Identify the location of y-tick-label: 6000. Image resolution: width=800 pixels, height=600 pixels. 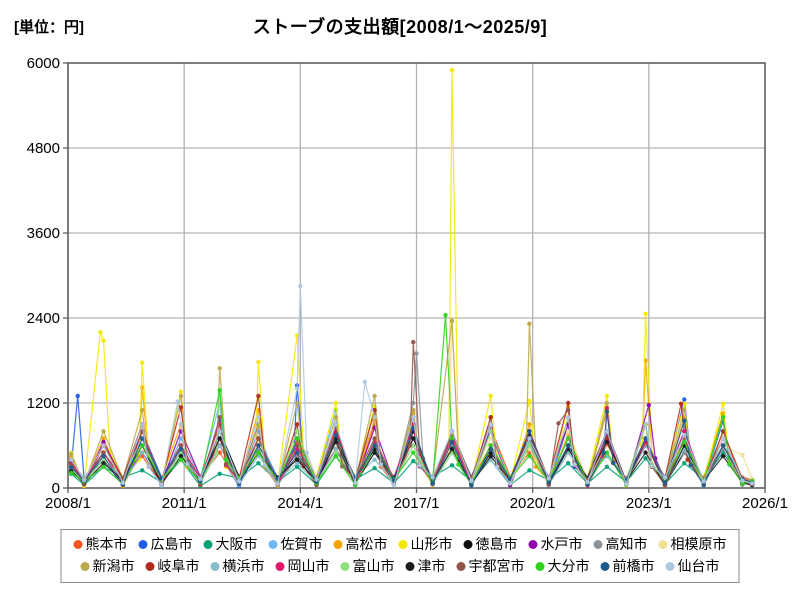
(43, 63).